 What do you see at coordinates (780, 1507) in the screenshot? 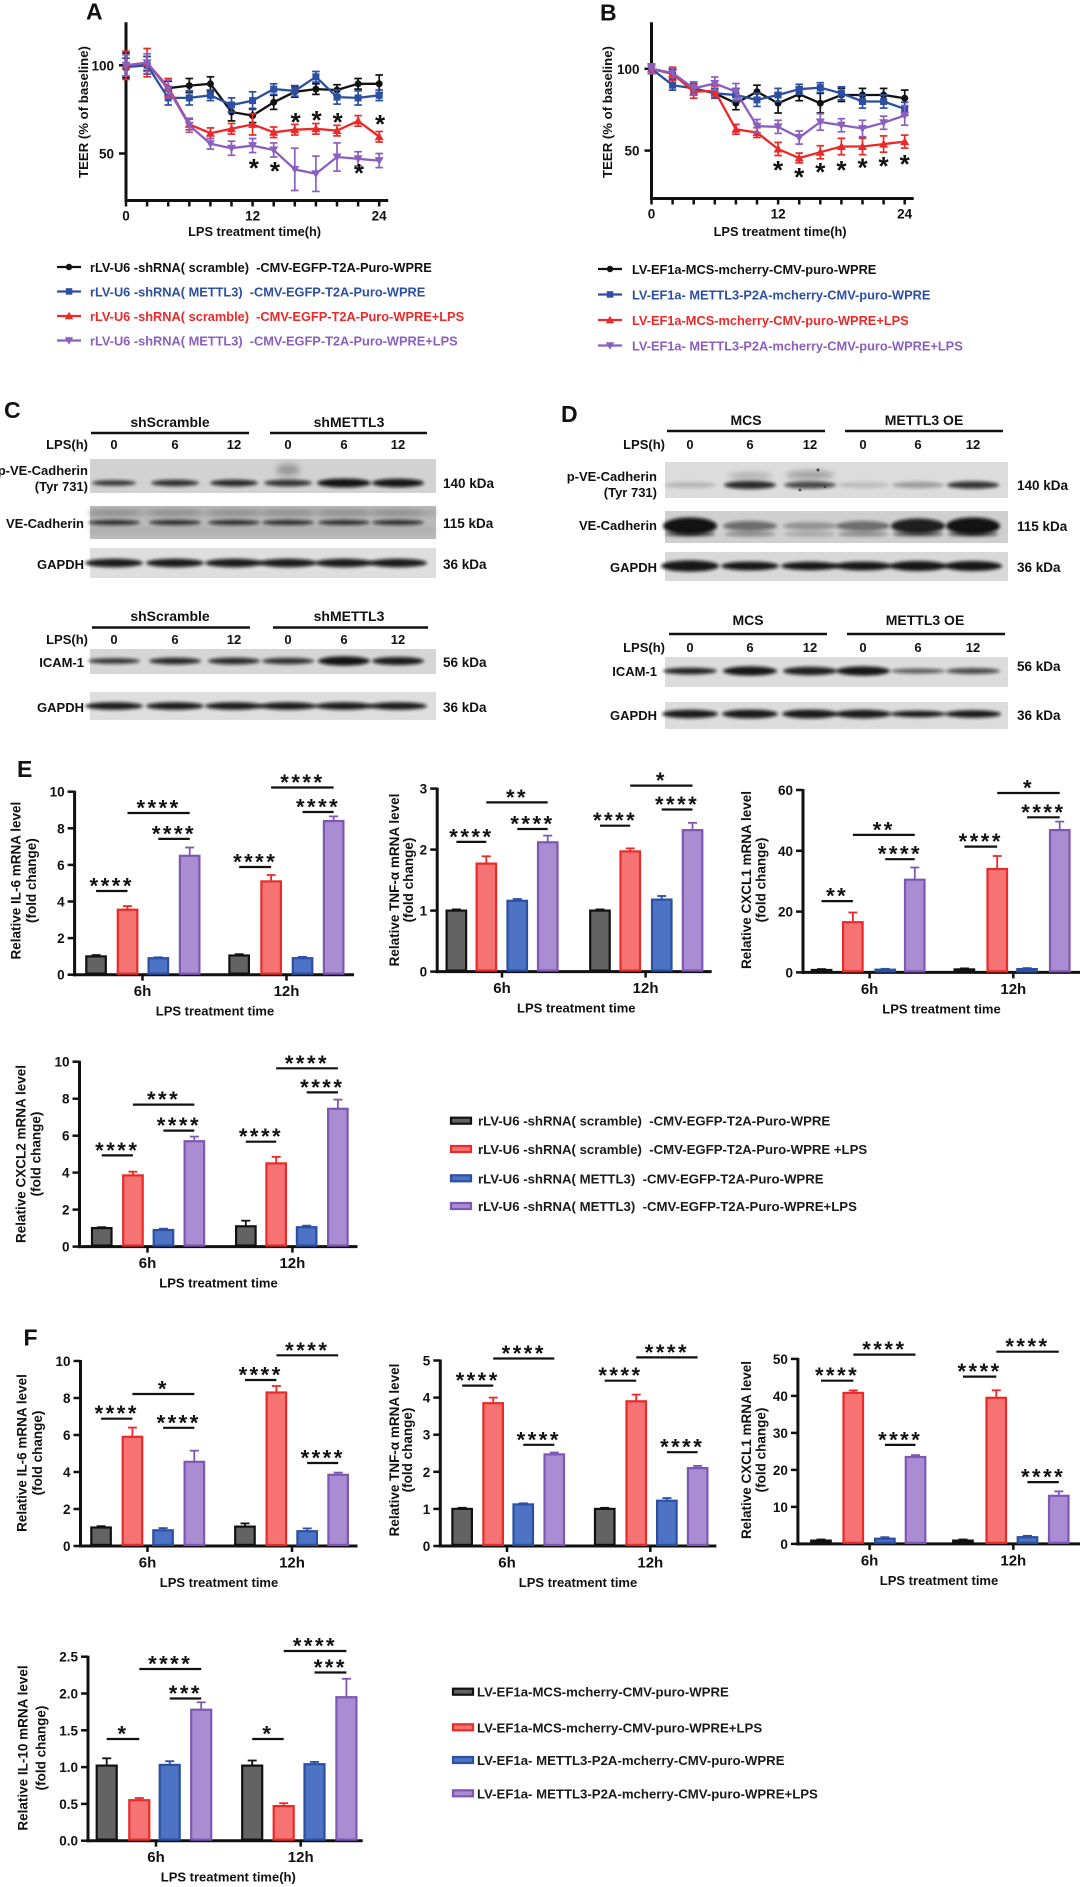
I see `svg-text: 10` at bounding box center [780, 1507].